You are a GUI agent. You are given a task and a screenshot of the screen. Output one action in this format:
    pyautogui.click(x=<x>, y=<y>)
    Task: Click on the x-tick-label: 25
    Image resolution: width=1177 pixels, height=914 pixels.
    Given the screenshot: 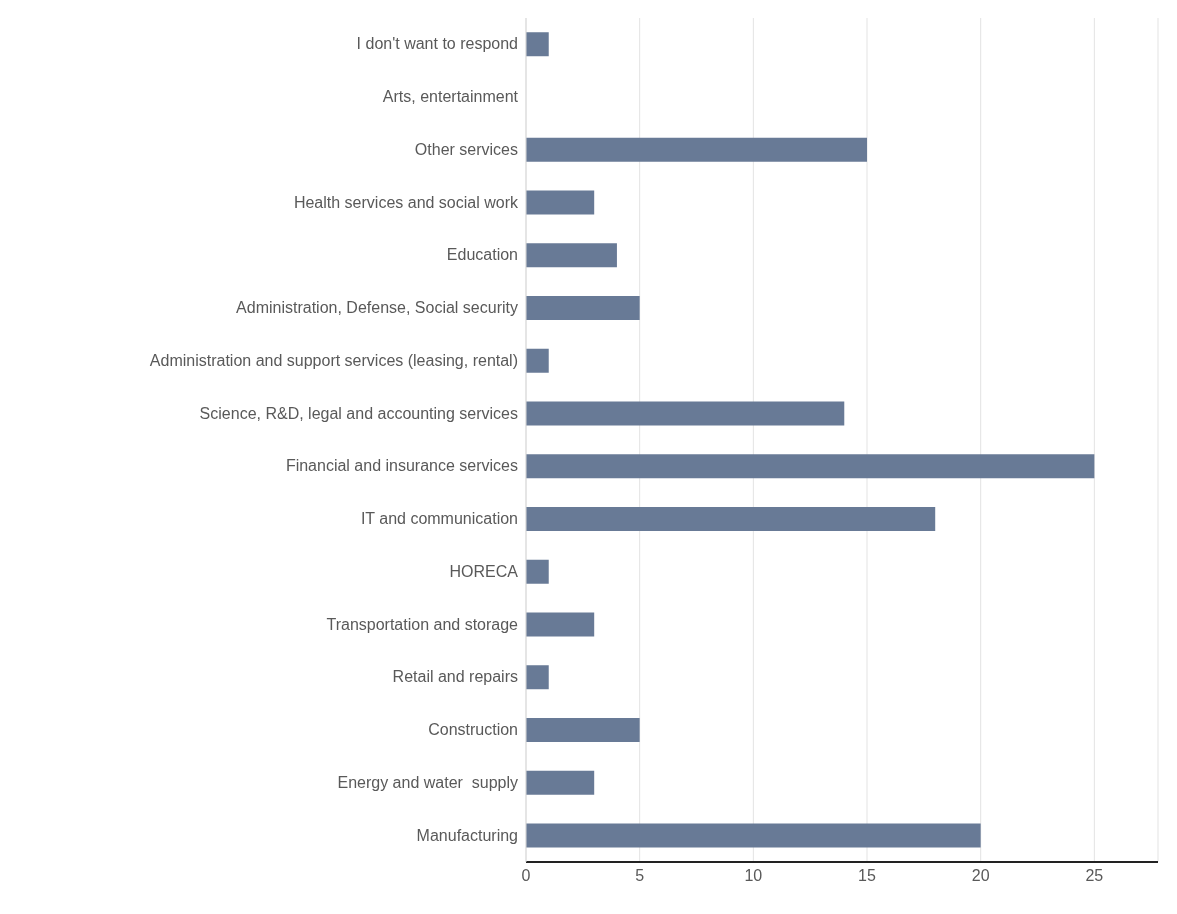 What is the action you would take?
    pyautogui.click(x=1094, y=876)
    